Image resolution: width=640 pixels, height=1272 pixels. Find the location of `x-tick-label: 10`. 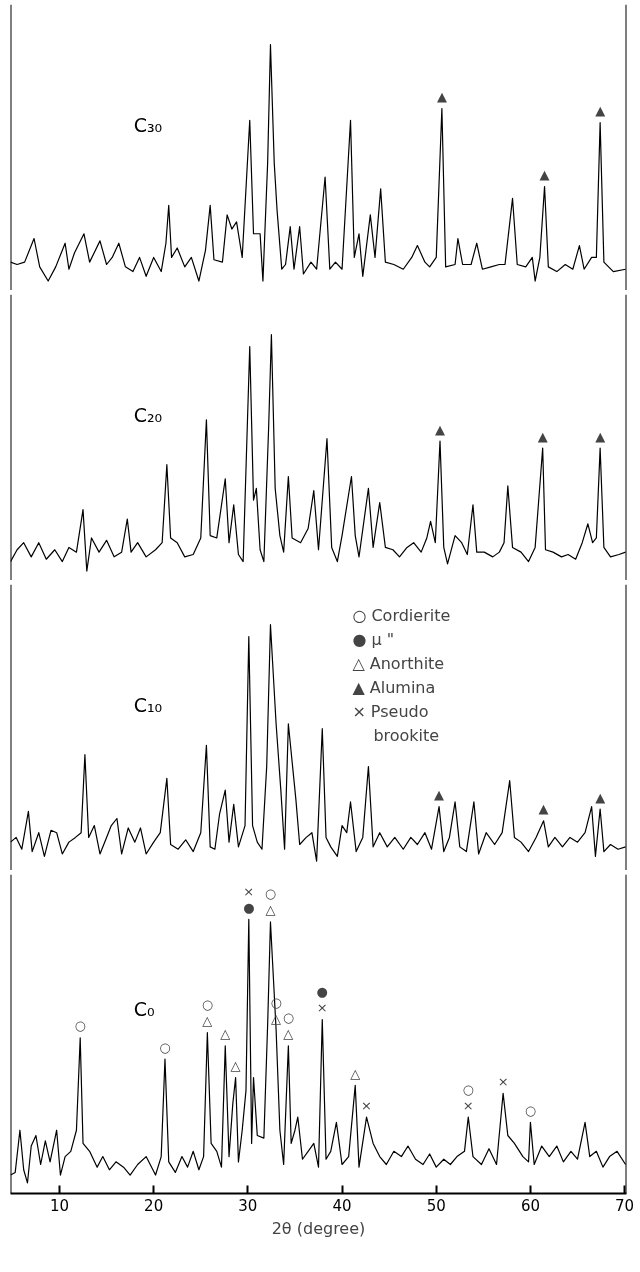

x-tick-label: 10 is located at coordinates (59, 1205).